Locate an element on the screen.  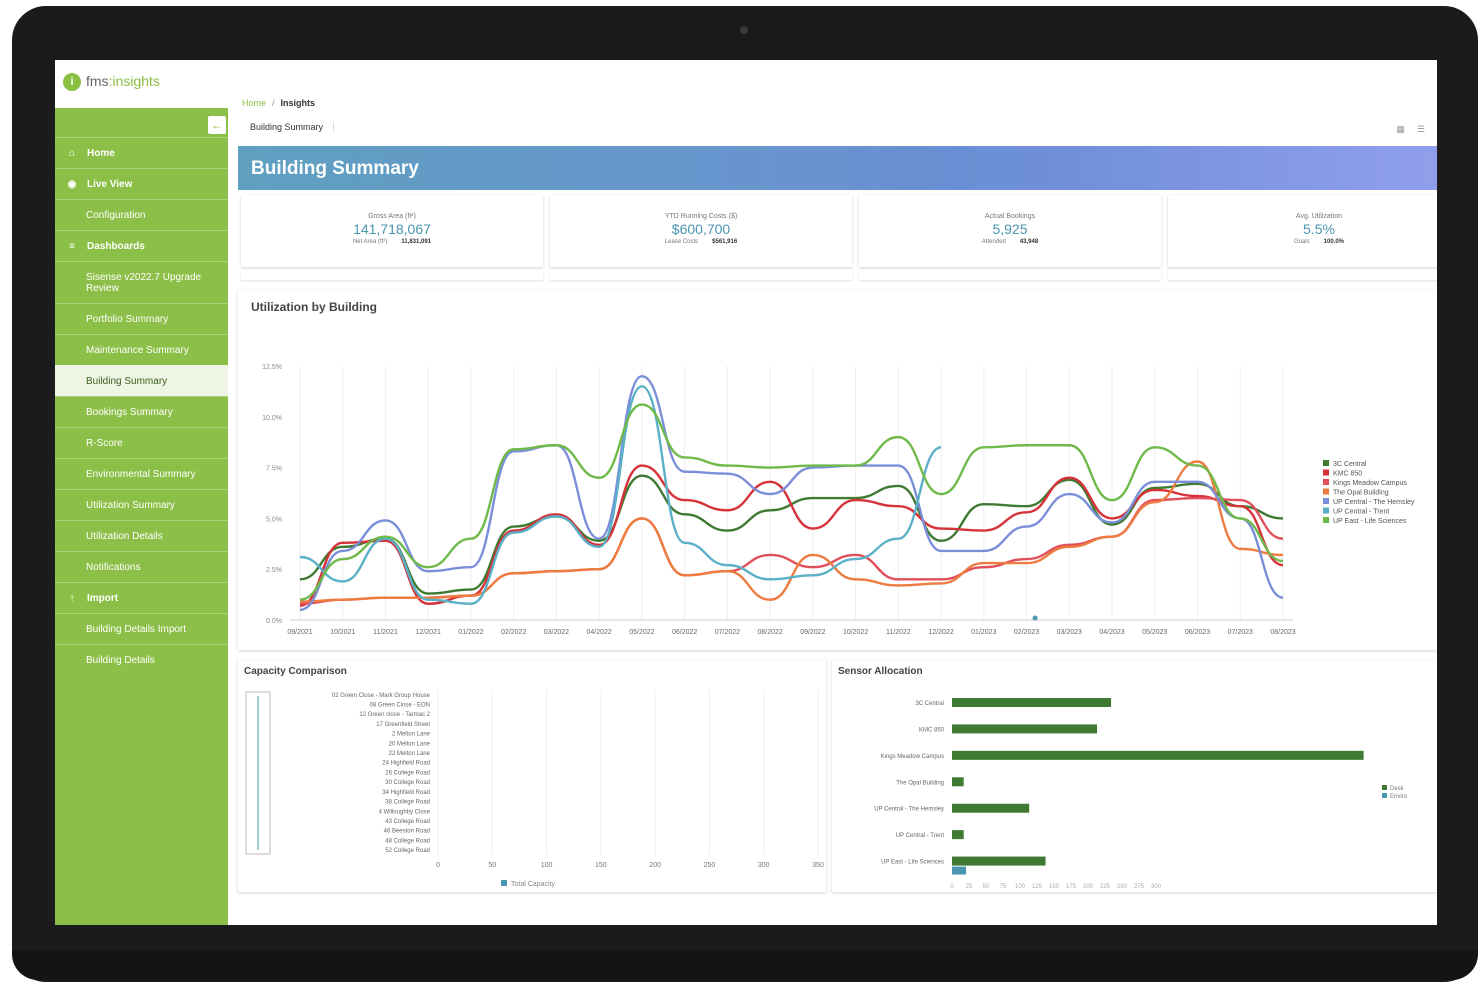
sidebar-item-live-view: ◉ Live View is located at coordinates (141, 183).